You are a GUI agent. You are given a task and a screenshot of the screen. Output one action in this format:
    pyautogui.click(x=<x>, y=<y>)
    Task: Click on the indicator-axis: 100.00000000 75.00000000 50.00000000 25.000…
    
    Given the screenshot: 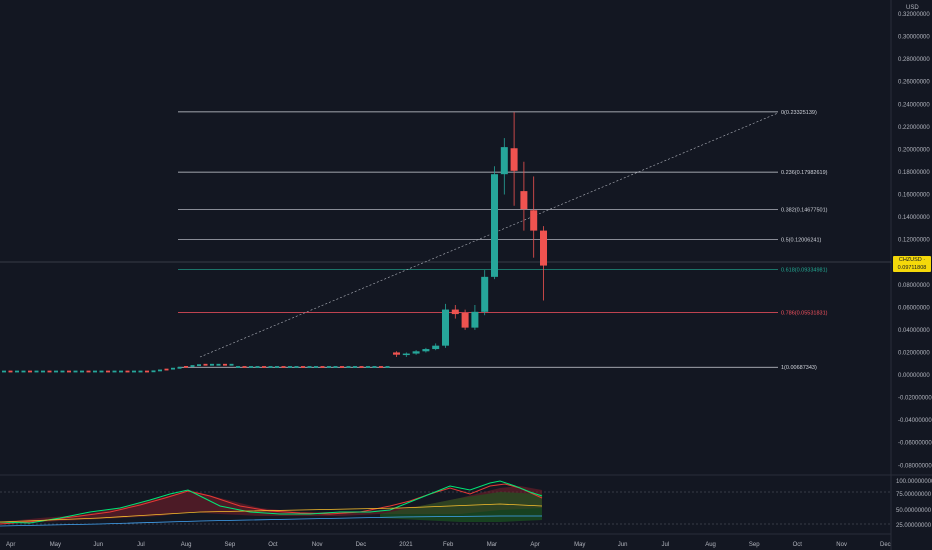 What is the action you would take?
    pyautogui.click(x=914, y=504)
    